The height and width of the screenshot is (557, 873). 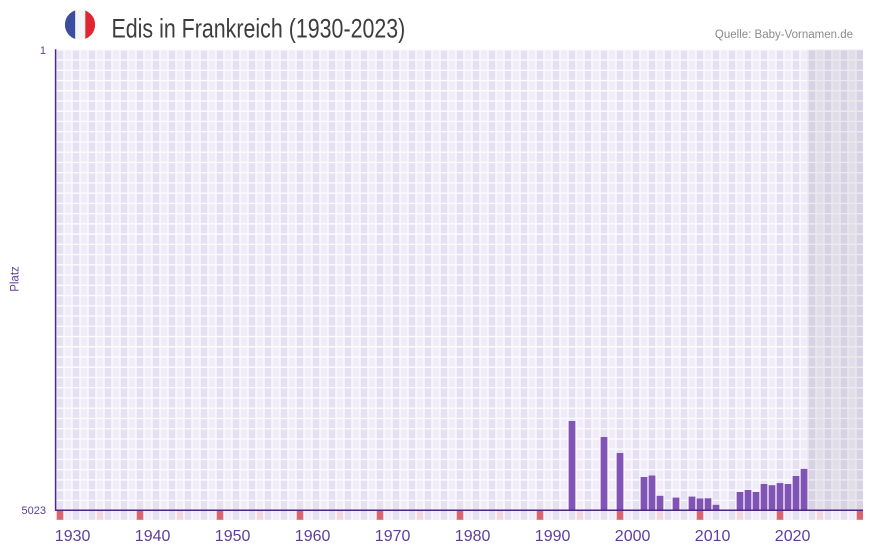 I want to click on svg-text: 1950, so click(x=233, y=536).